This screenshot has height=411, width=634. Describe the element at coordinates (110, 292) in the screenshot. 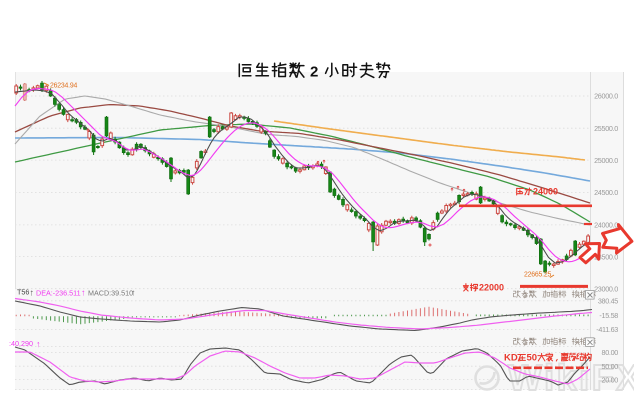

I see `svg-text: MACD:39.510` at that location.